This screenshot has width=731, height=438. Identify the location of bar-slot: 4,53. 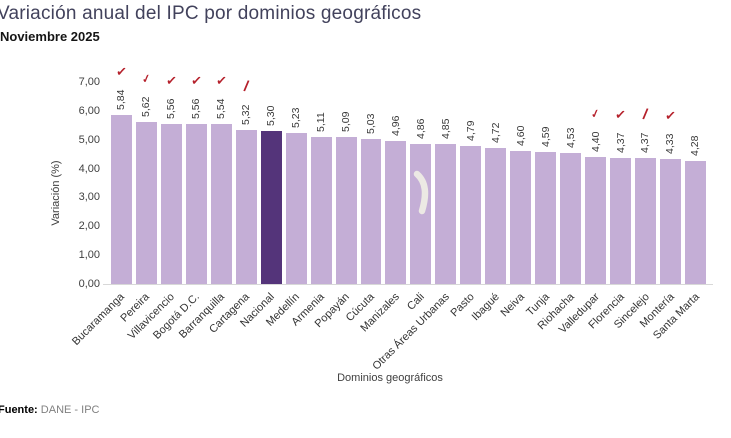
(571, 171).